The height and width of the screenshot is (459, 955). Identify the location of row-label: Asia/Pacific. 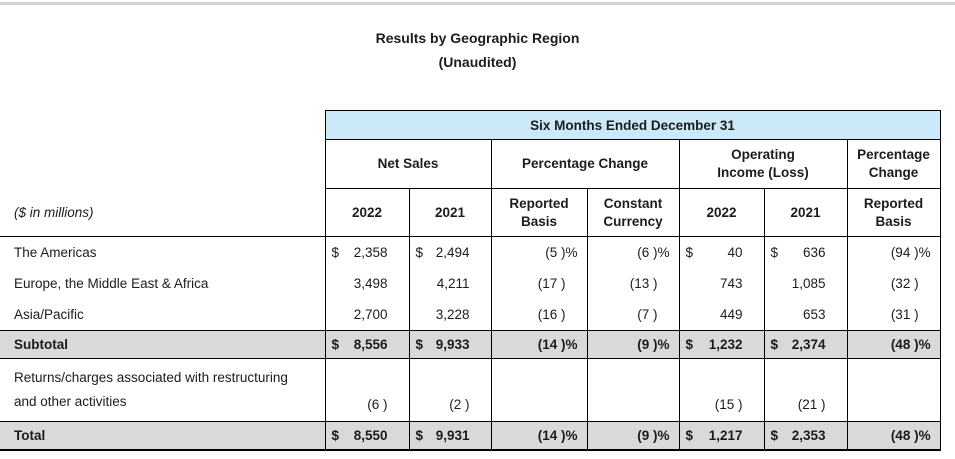
(49, 314).